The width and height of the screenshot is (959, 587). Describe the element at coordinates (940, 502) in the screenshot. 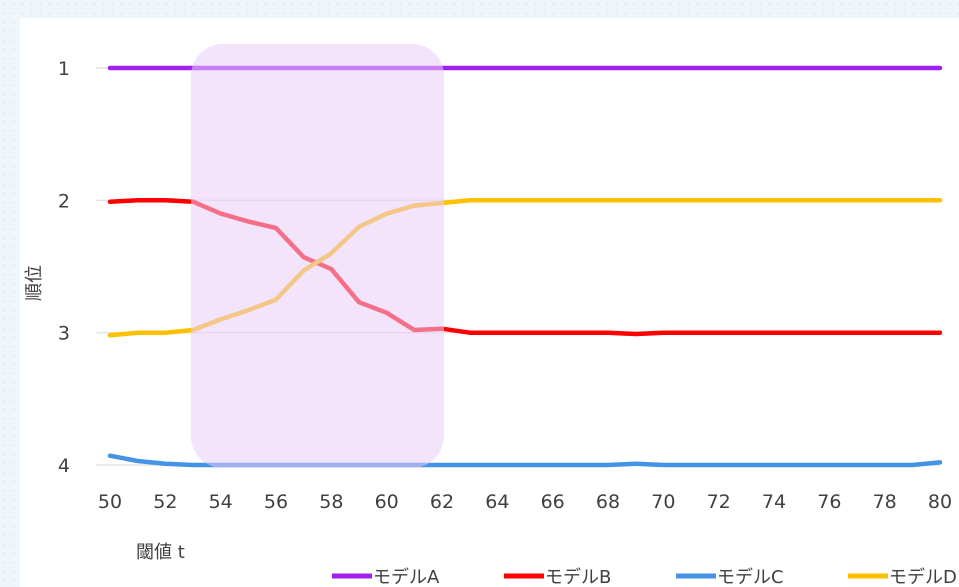

I see `x-tick-label: 80` at that location.